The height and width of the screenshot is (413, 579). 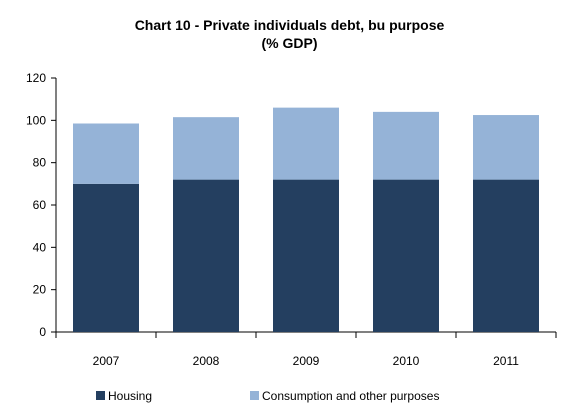 What do you see at coordinates (40, 247) in the screenshot?
I see `y-tick-label: 40` at bounding box center [40, 247].